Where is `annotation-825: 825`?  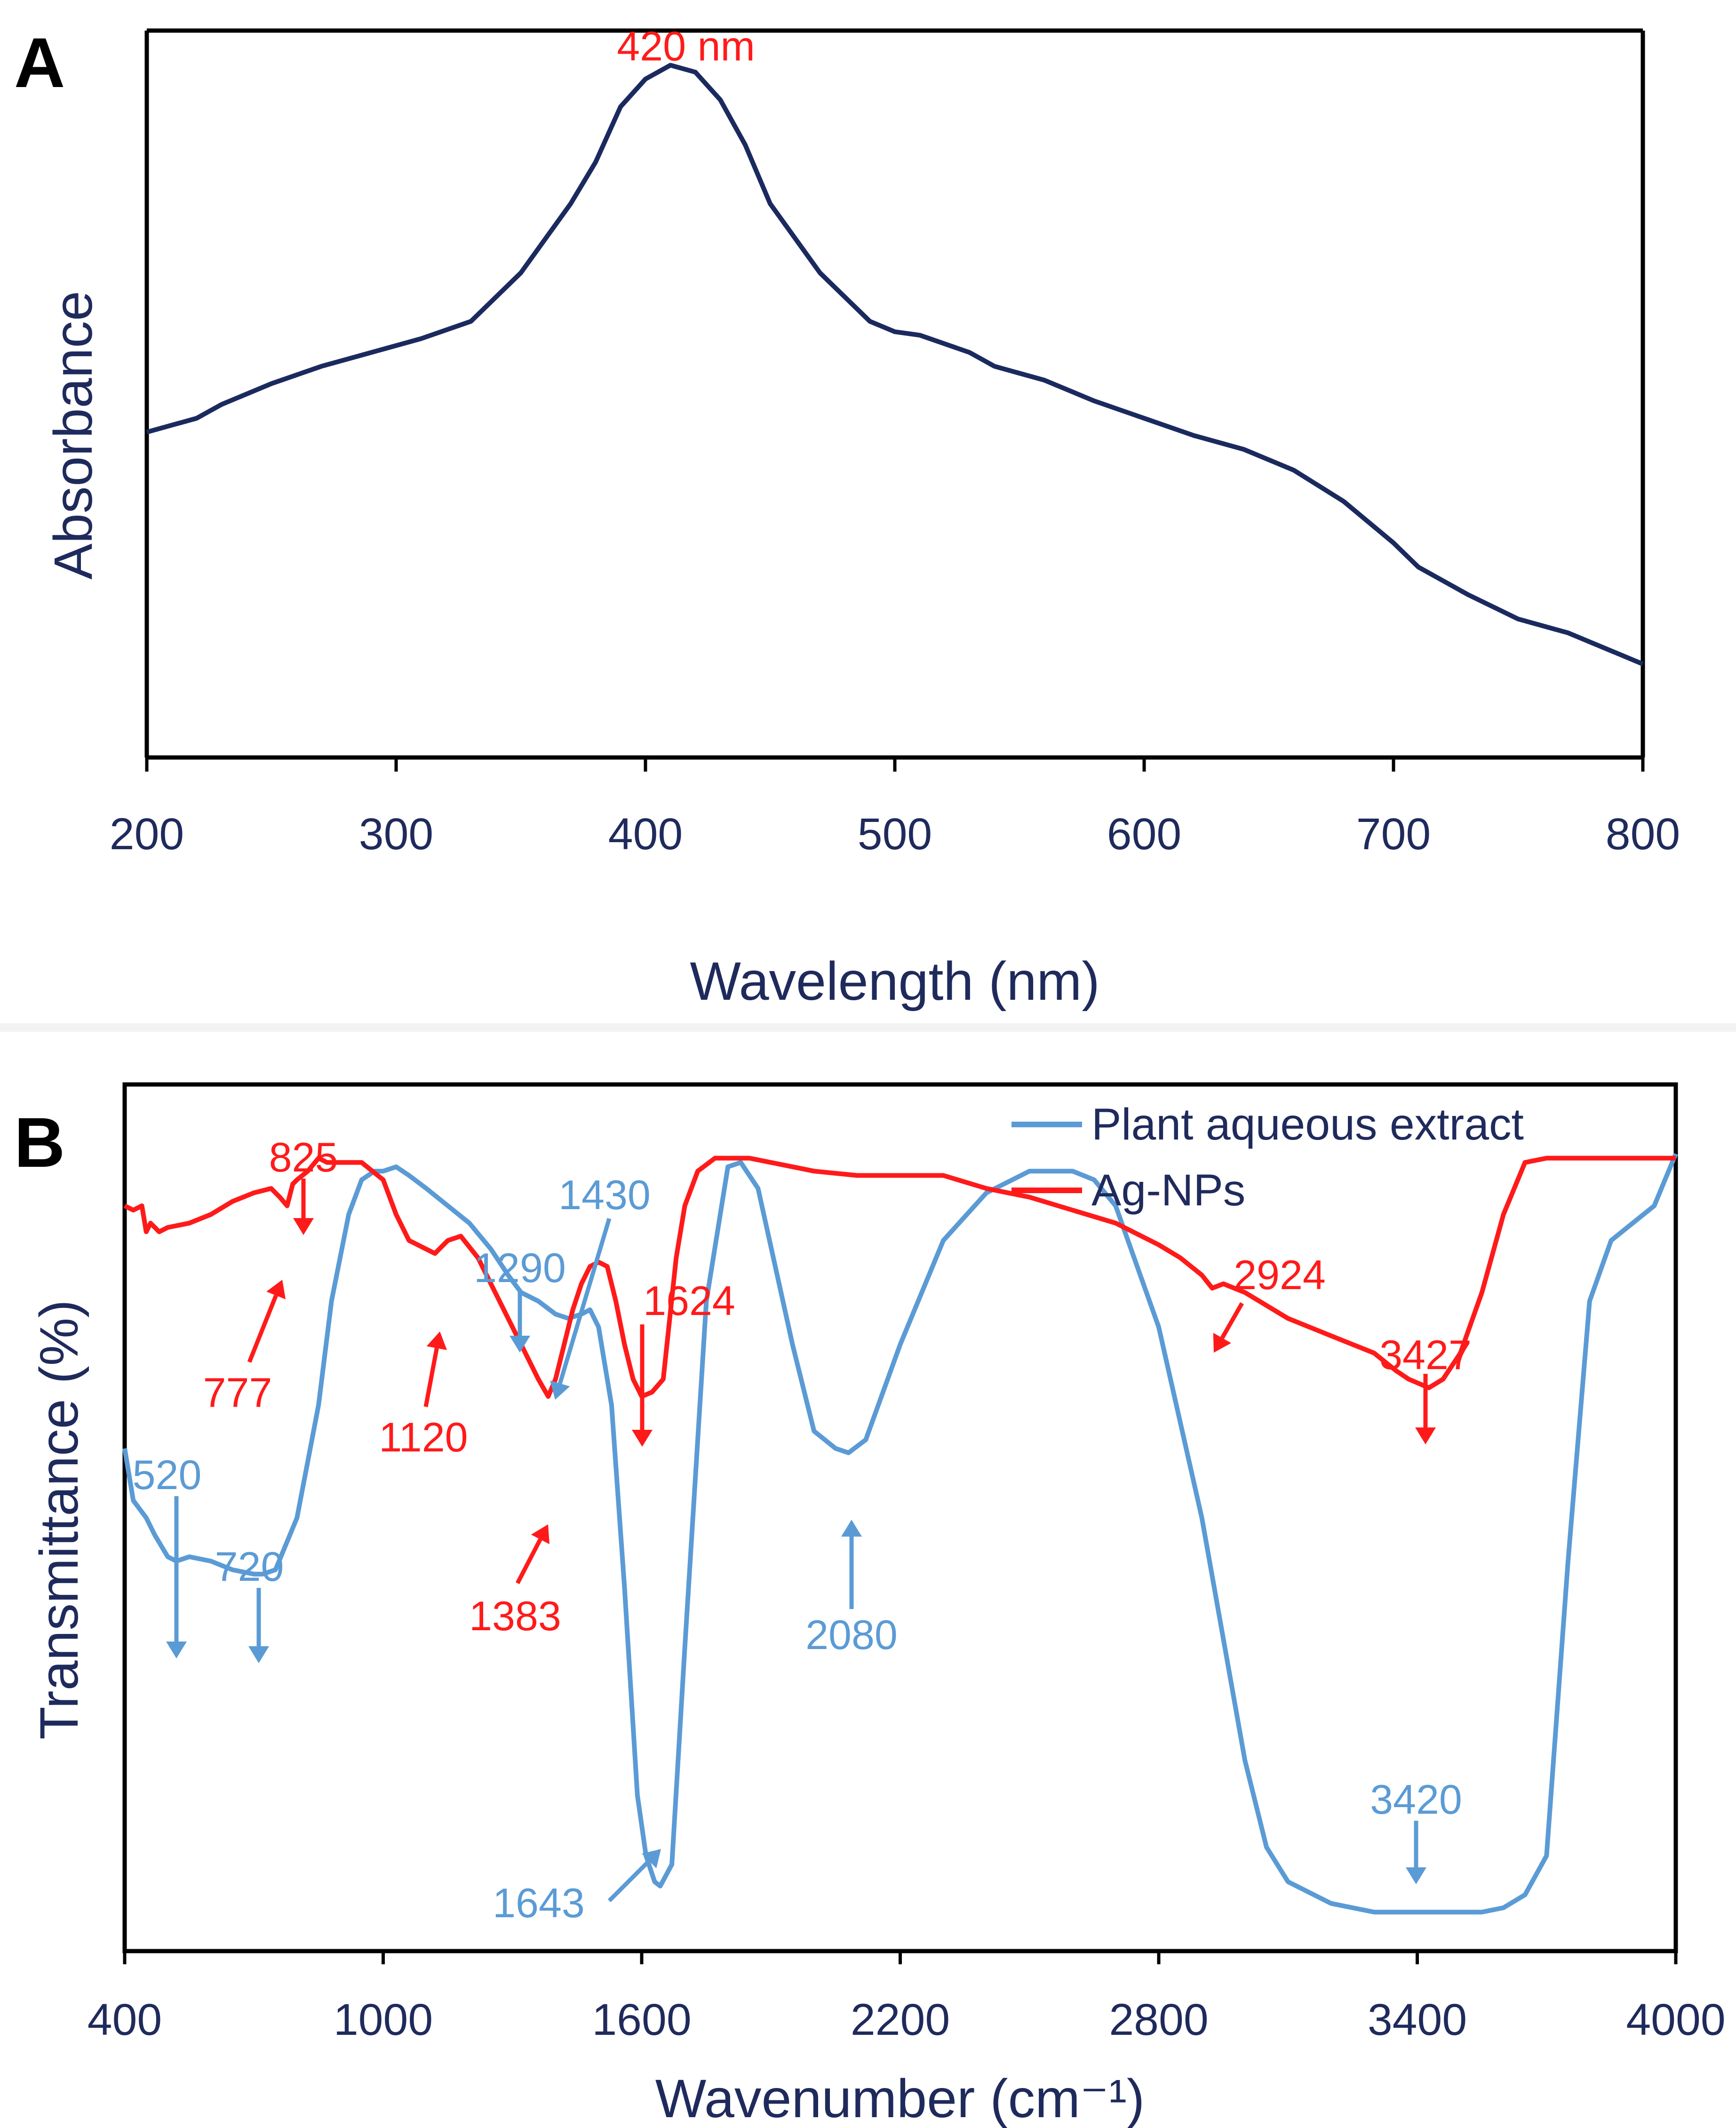 annotation-825: 825 is located at coordinates (303, 1184).